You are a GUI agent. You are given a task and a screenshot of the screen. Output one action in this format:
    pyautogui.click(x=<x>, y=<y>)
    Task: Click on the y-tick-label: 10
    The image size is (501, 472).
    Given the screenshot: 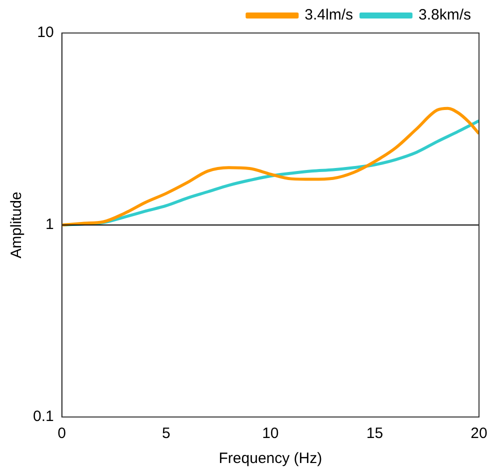 What is the action you would take?
    pyautogui.click(x=45, y=33)
    